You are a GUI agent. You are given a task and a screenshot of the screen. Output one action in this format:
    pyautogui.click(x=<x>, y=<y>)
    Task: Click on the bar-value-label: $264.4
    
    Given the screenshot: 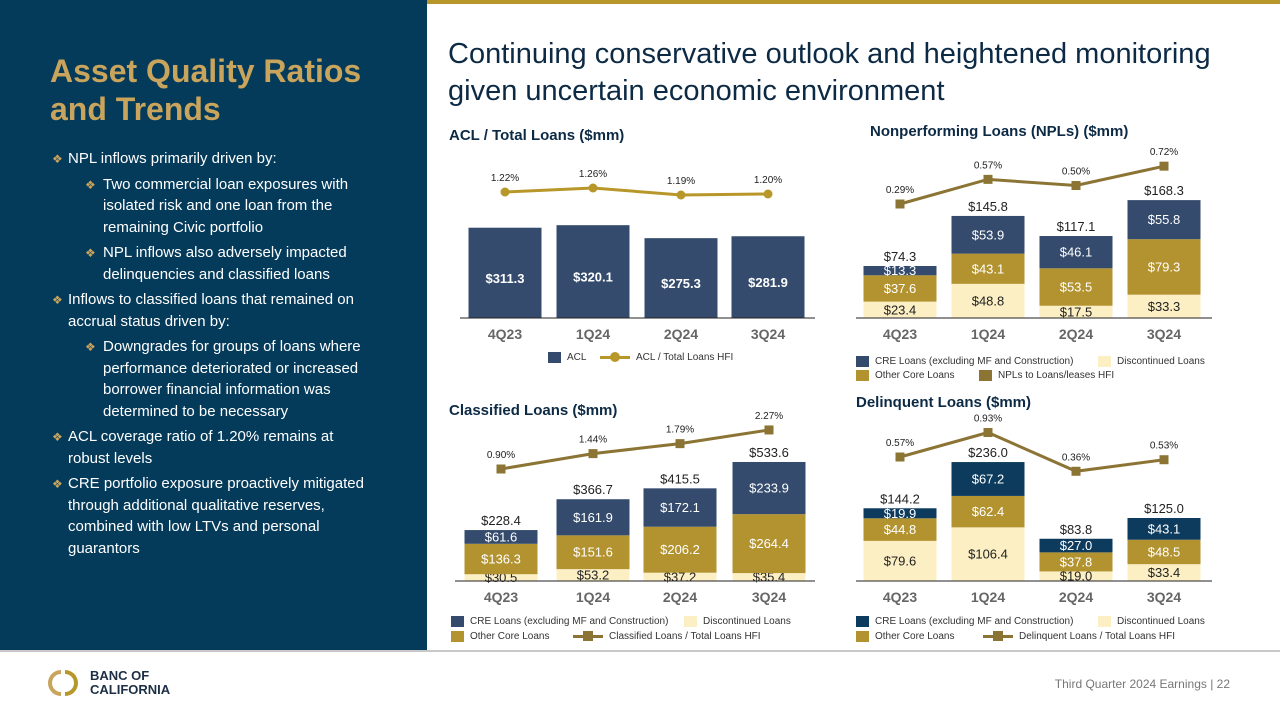 What is the action you would take?
    pyautogui.click(x=769, y=543)
    